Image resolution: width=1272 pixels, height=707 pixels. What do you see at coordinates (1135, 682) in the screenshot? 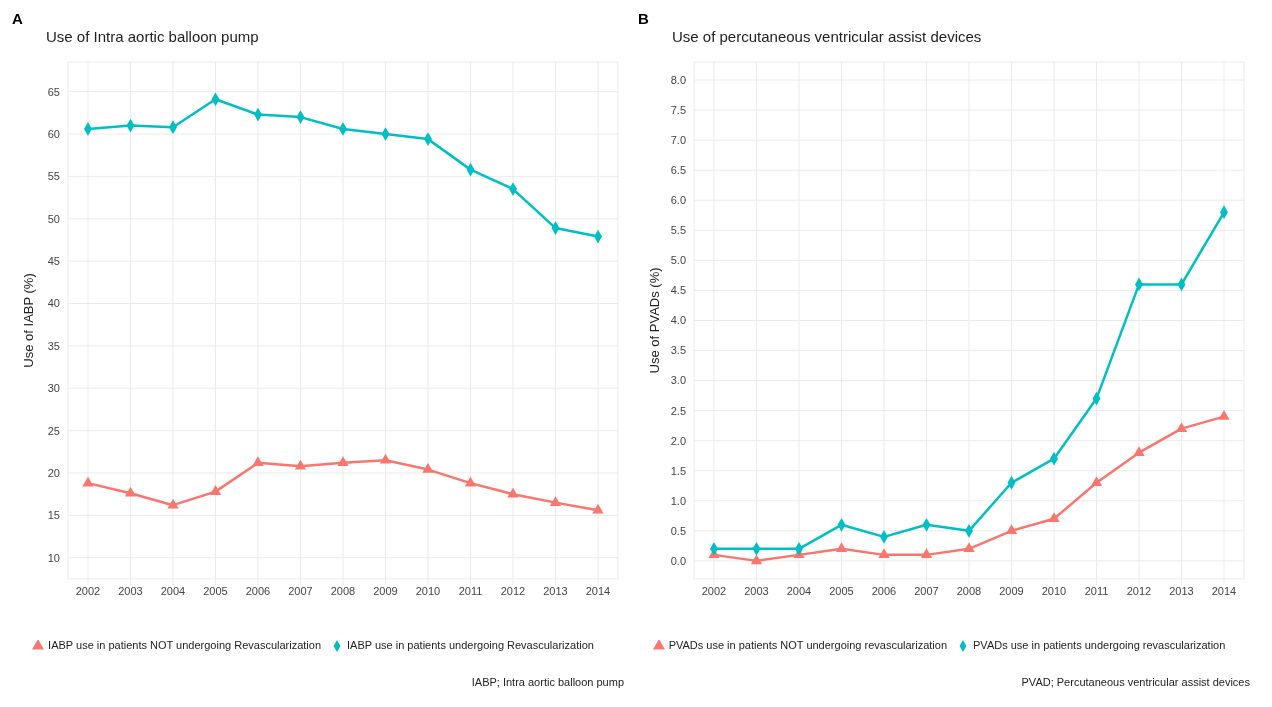
I see `text: PVAD; Percutaneous ventricular assist devices` at bounding box center [1135, 682].